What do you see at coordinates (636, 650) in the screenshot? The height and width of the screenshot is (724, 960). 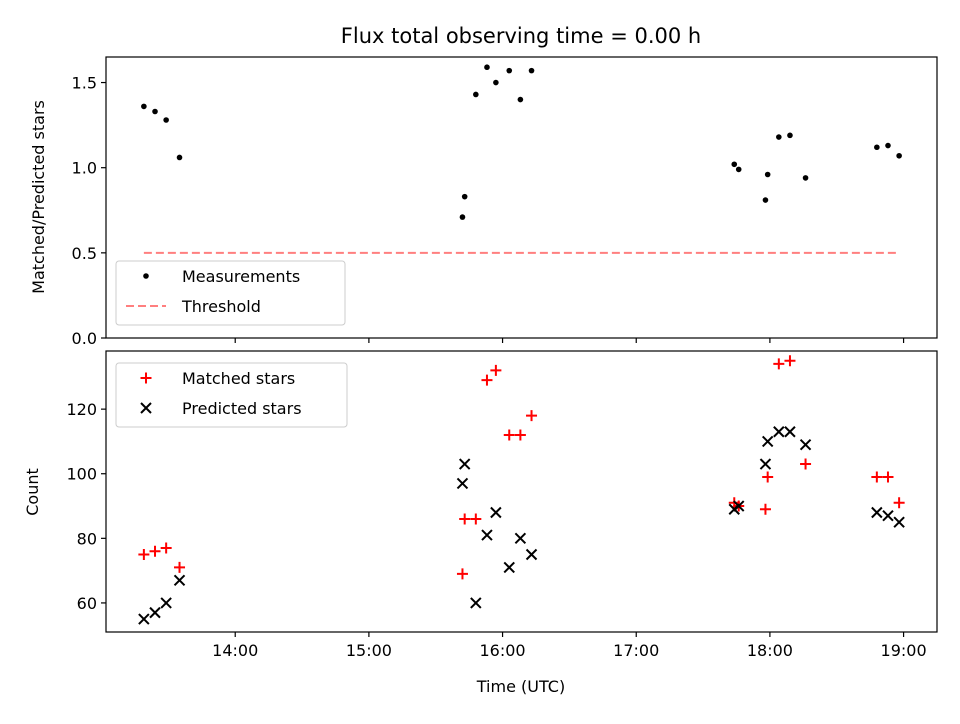 I see `x-tick-label: 17:00` at bounding box center [636, 650].